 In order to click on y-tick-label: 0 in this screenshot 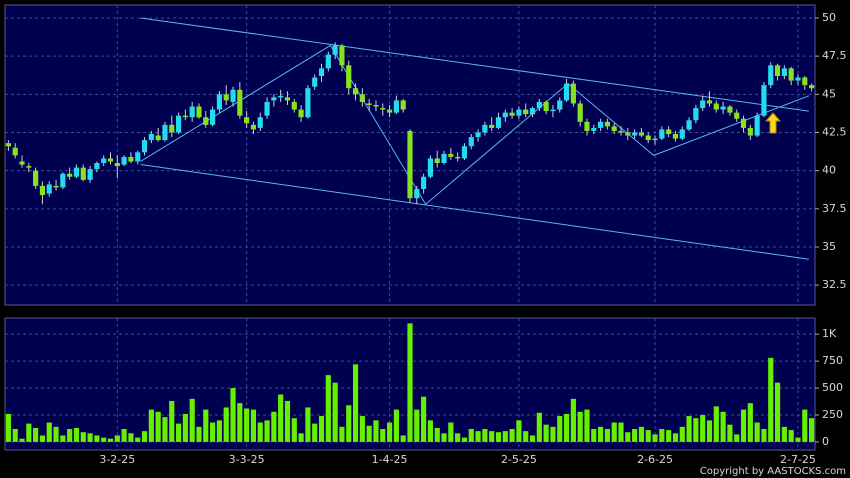, I will do `click(825, 441)`.